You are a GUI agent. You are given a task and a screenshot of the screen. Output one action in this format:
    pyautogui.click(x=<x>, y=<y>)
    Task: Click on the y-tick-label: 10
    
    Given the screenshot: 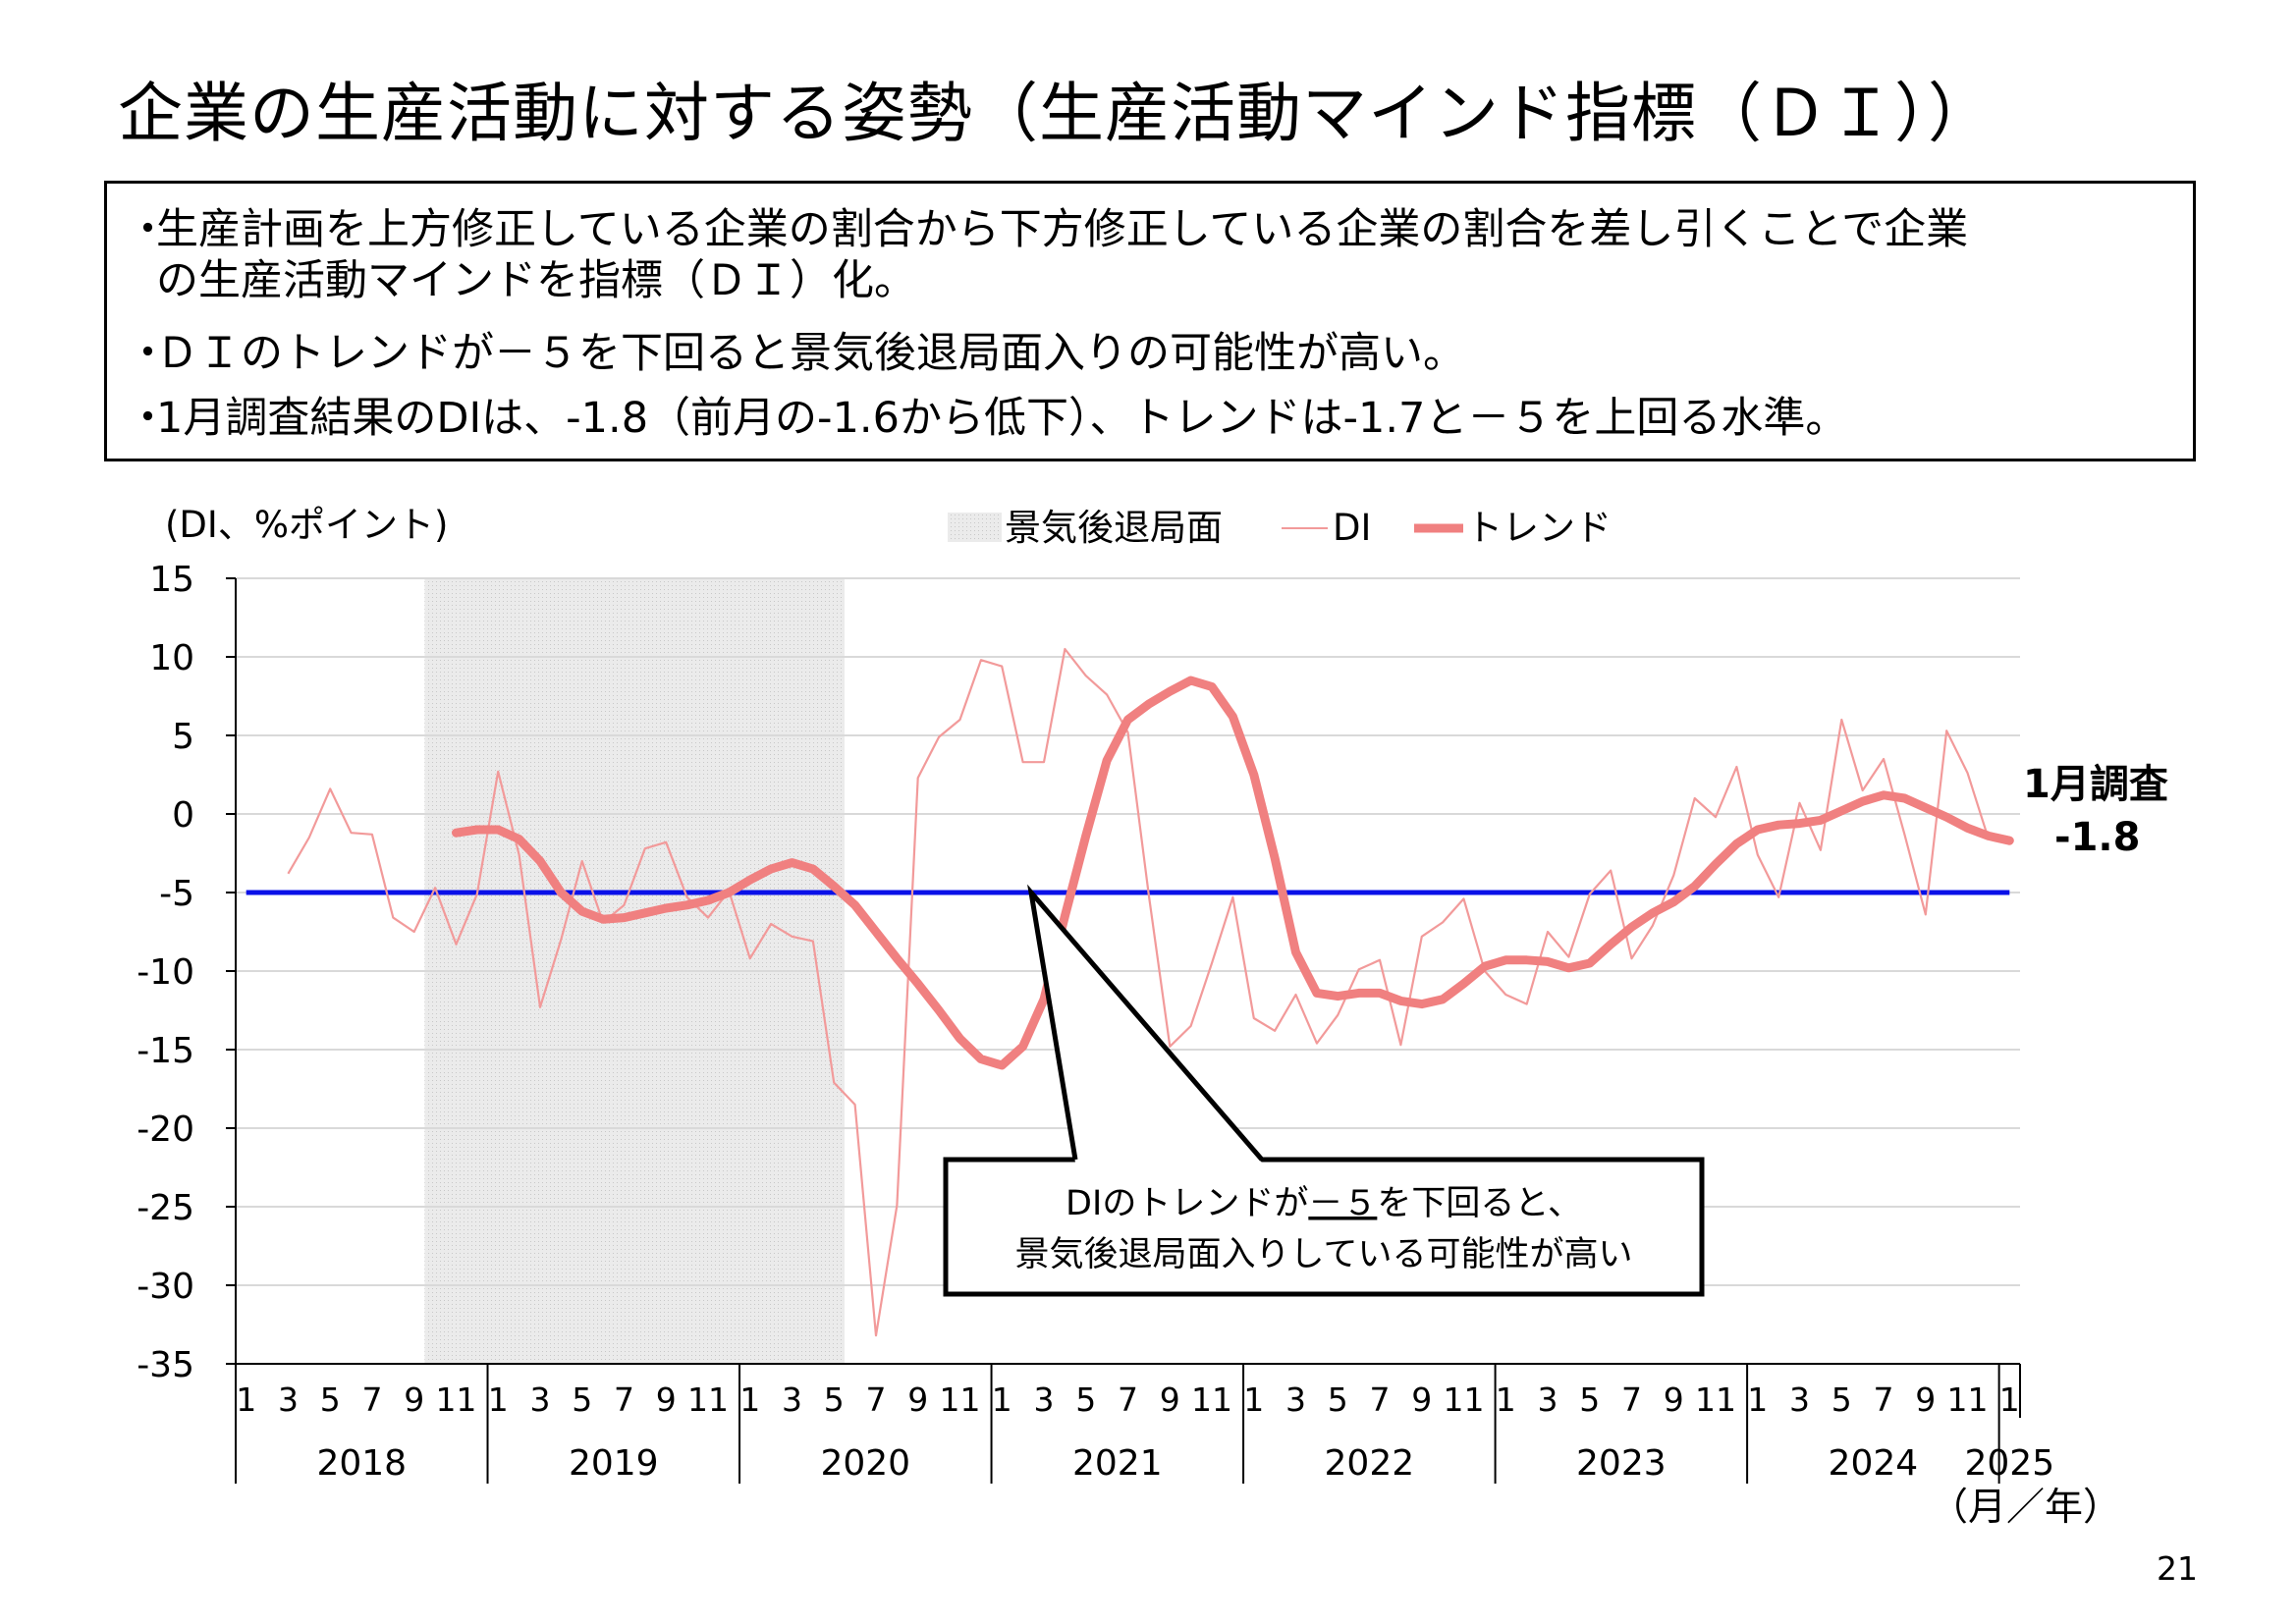 What is the action you would take?
    pyautogui.click(x=171, y=658)
    